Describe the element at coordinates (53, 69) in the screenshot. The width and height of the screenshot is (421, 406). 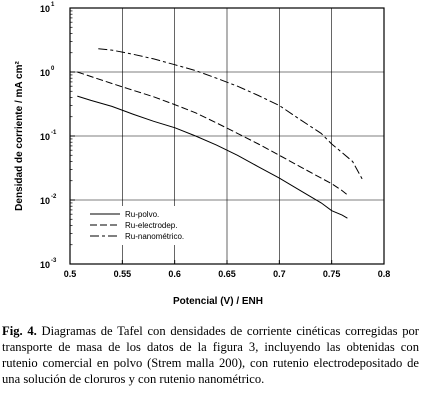
I see `y-tick-exponent: 0` at that location.